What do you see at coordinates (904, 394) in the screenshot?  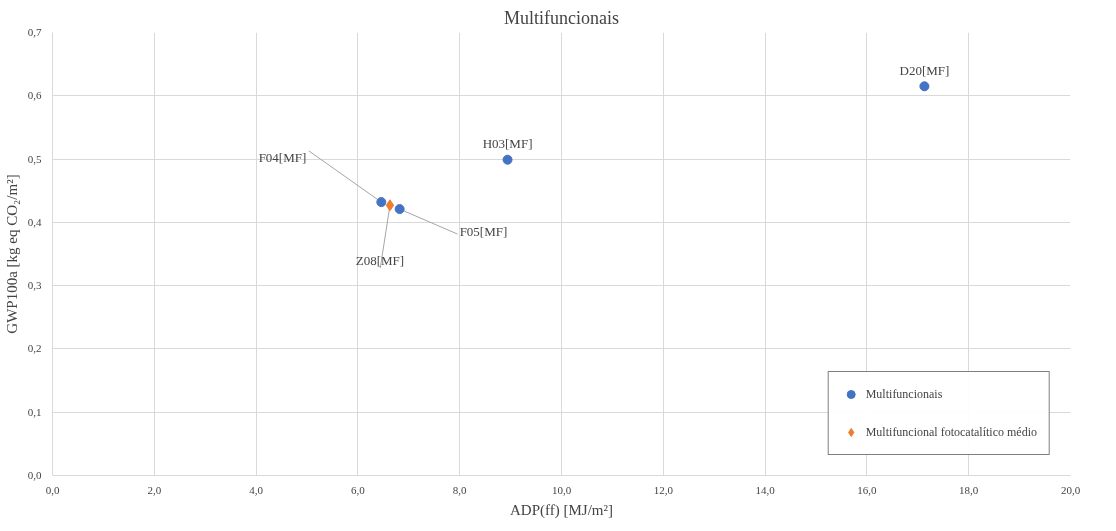 I see `legend-label: Multifuncionais` at bounding box center [904, 394].